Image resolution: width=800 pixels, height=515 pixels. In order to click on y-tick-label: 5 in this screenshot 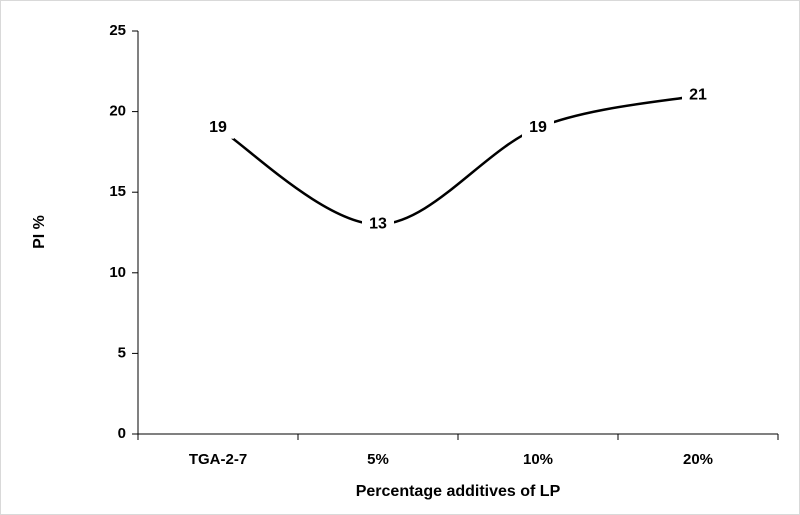, I will do `click(122, 352)`.